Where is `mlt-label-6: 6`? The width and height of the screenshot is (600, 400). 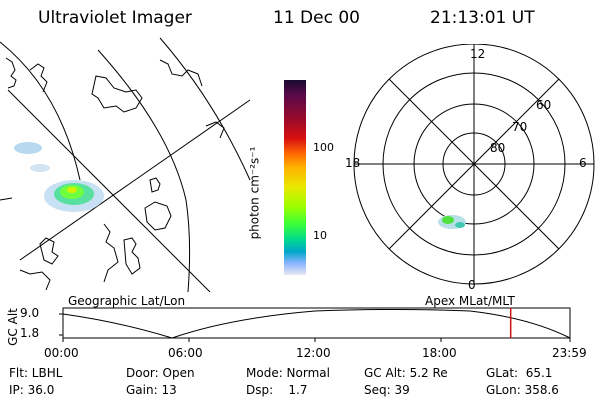 mlt-label-6: 6 is located at coordinates (583, 163).